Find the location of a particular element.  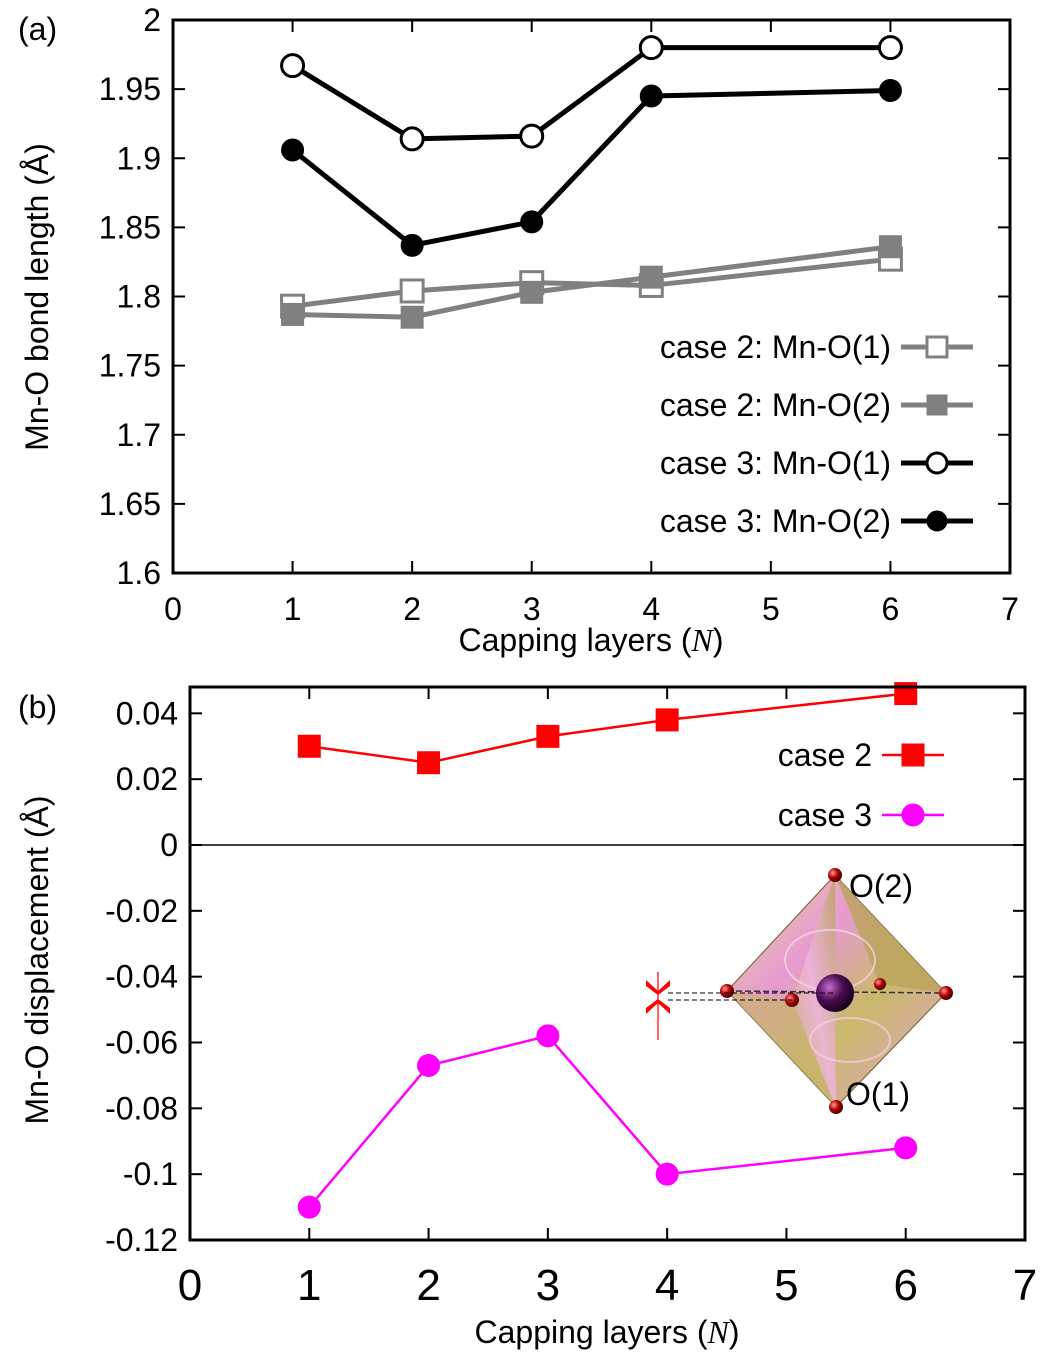

panel-b-legend: case 2 case 3 is located at coordinates (861, 785).